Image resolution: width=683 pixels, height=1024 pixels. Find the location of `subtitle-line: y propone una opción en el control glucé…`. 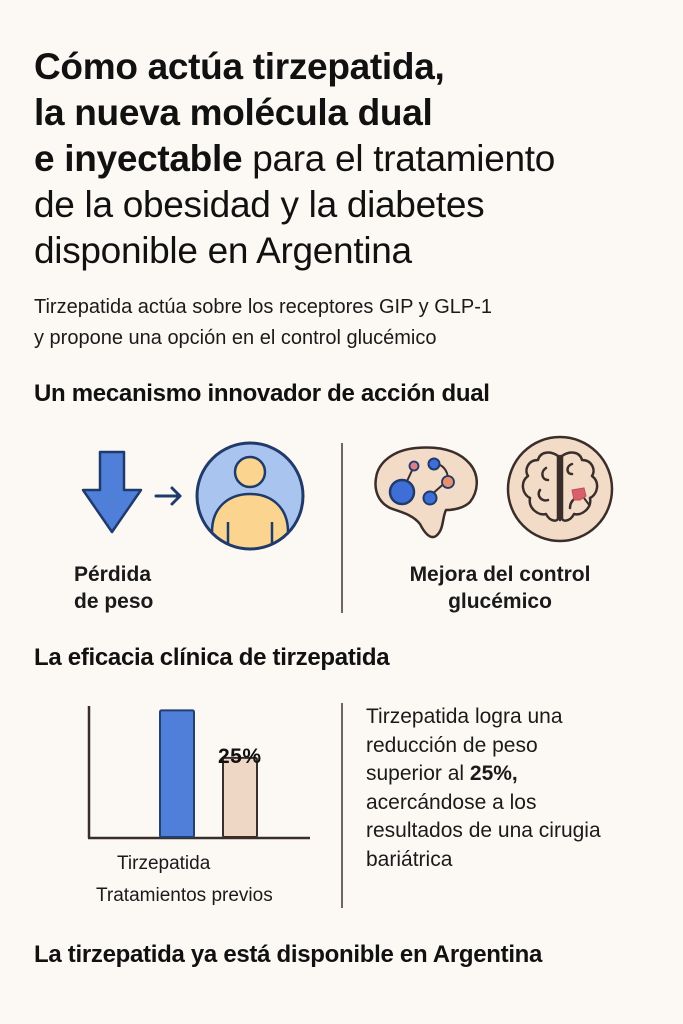

subtitle-line: y propone una opción en el control glucé… is located at coordinates (235, 338).